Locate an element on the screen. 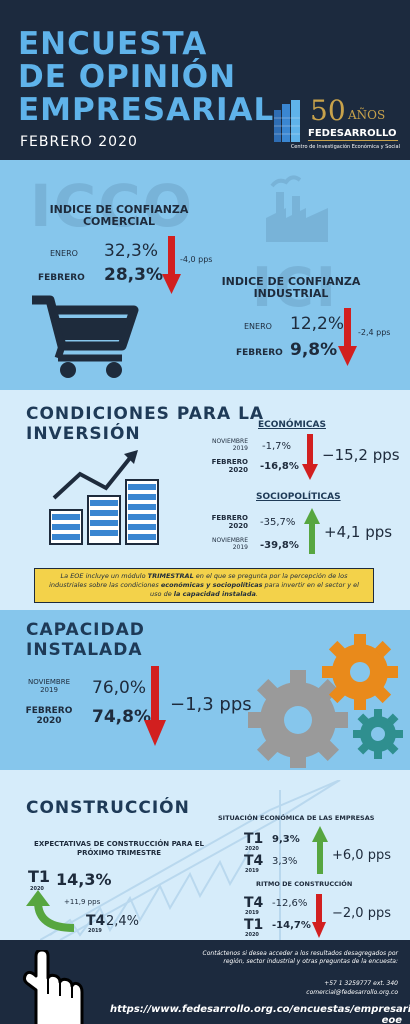 This screenshot has width=410, height=1024. note-part-e: para invertir en el sector y el uso de is located at coordinates (254, 589).